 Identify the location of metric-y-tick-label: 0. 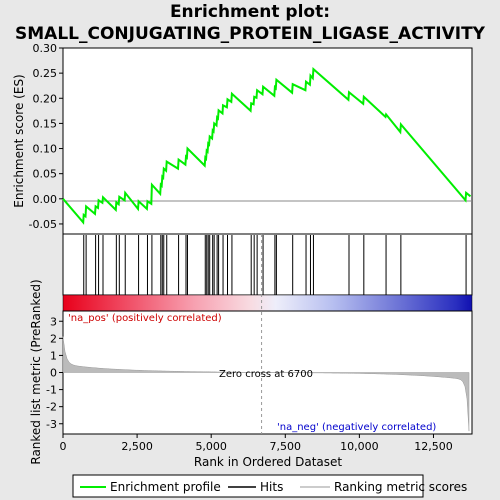
(53, 373).